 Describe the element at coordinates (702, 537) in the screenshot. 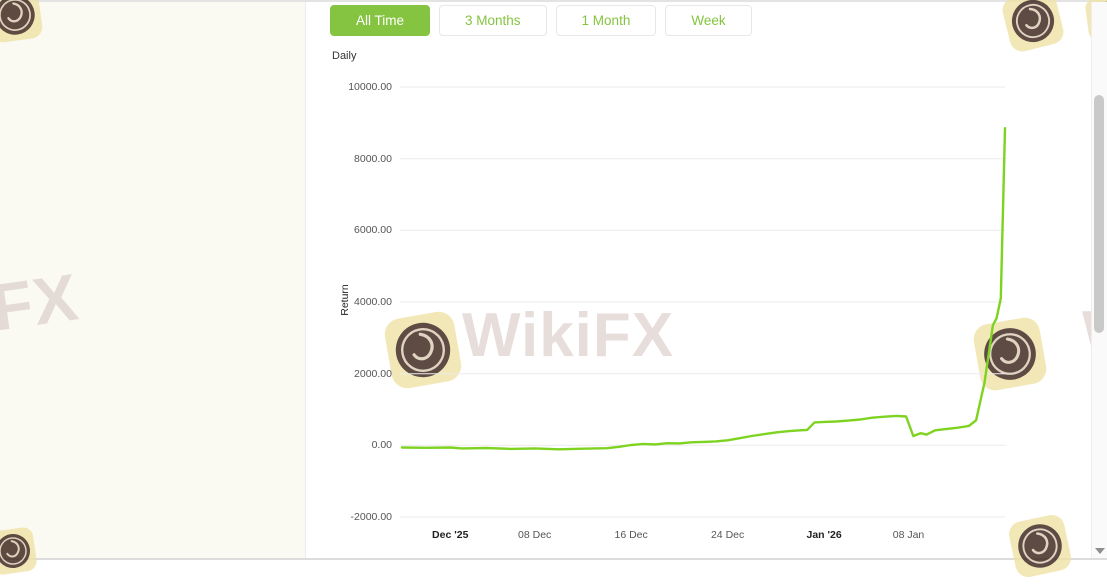

I see `x-axis-labels: Dec '25 08 Dec 16 Dec 24 Dec Jan '26 08 Jan` at that location.